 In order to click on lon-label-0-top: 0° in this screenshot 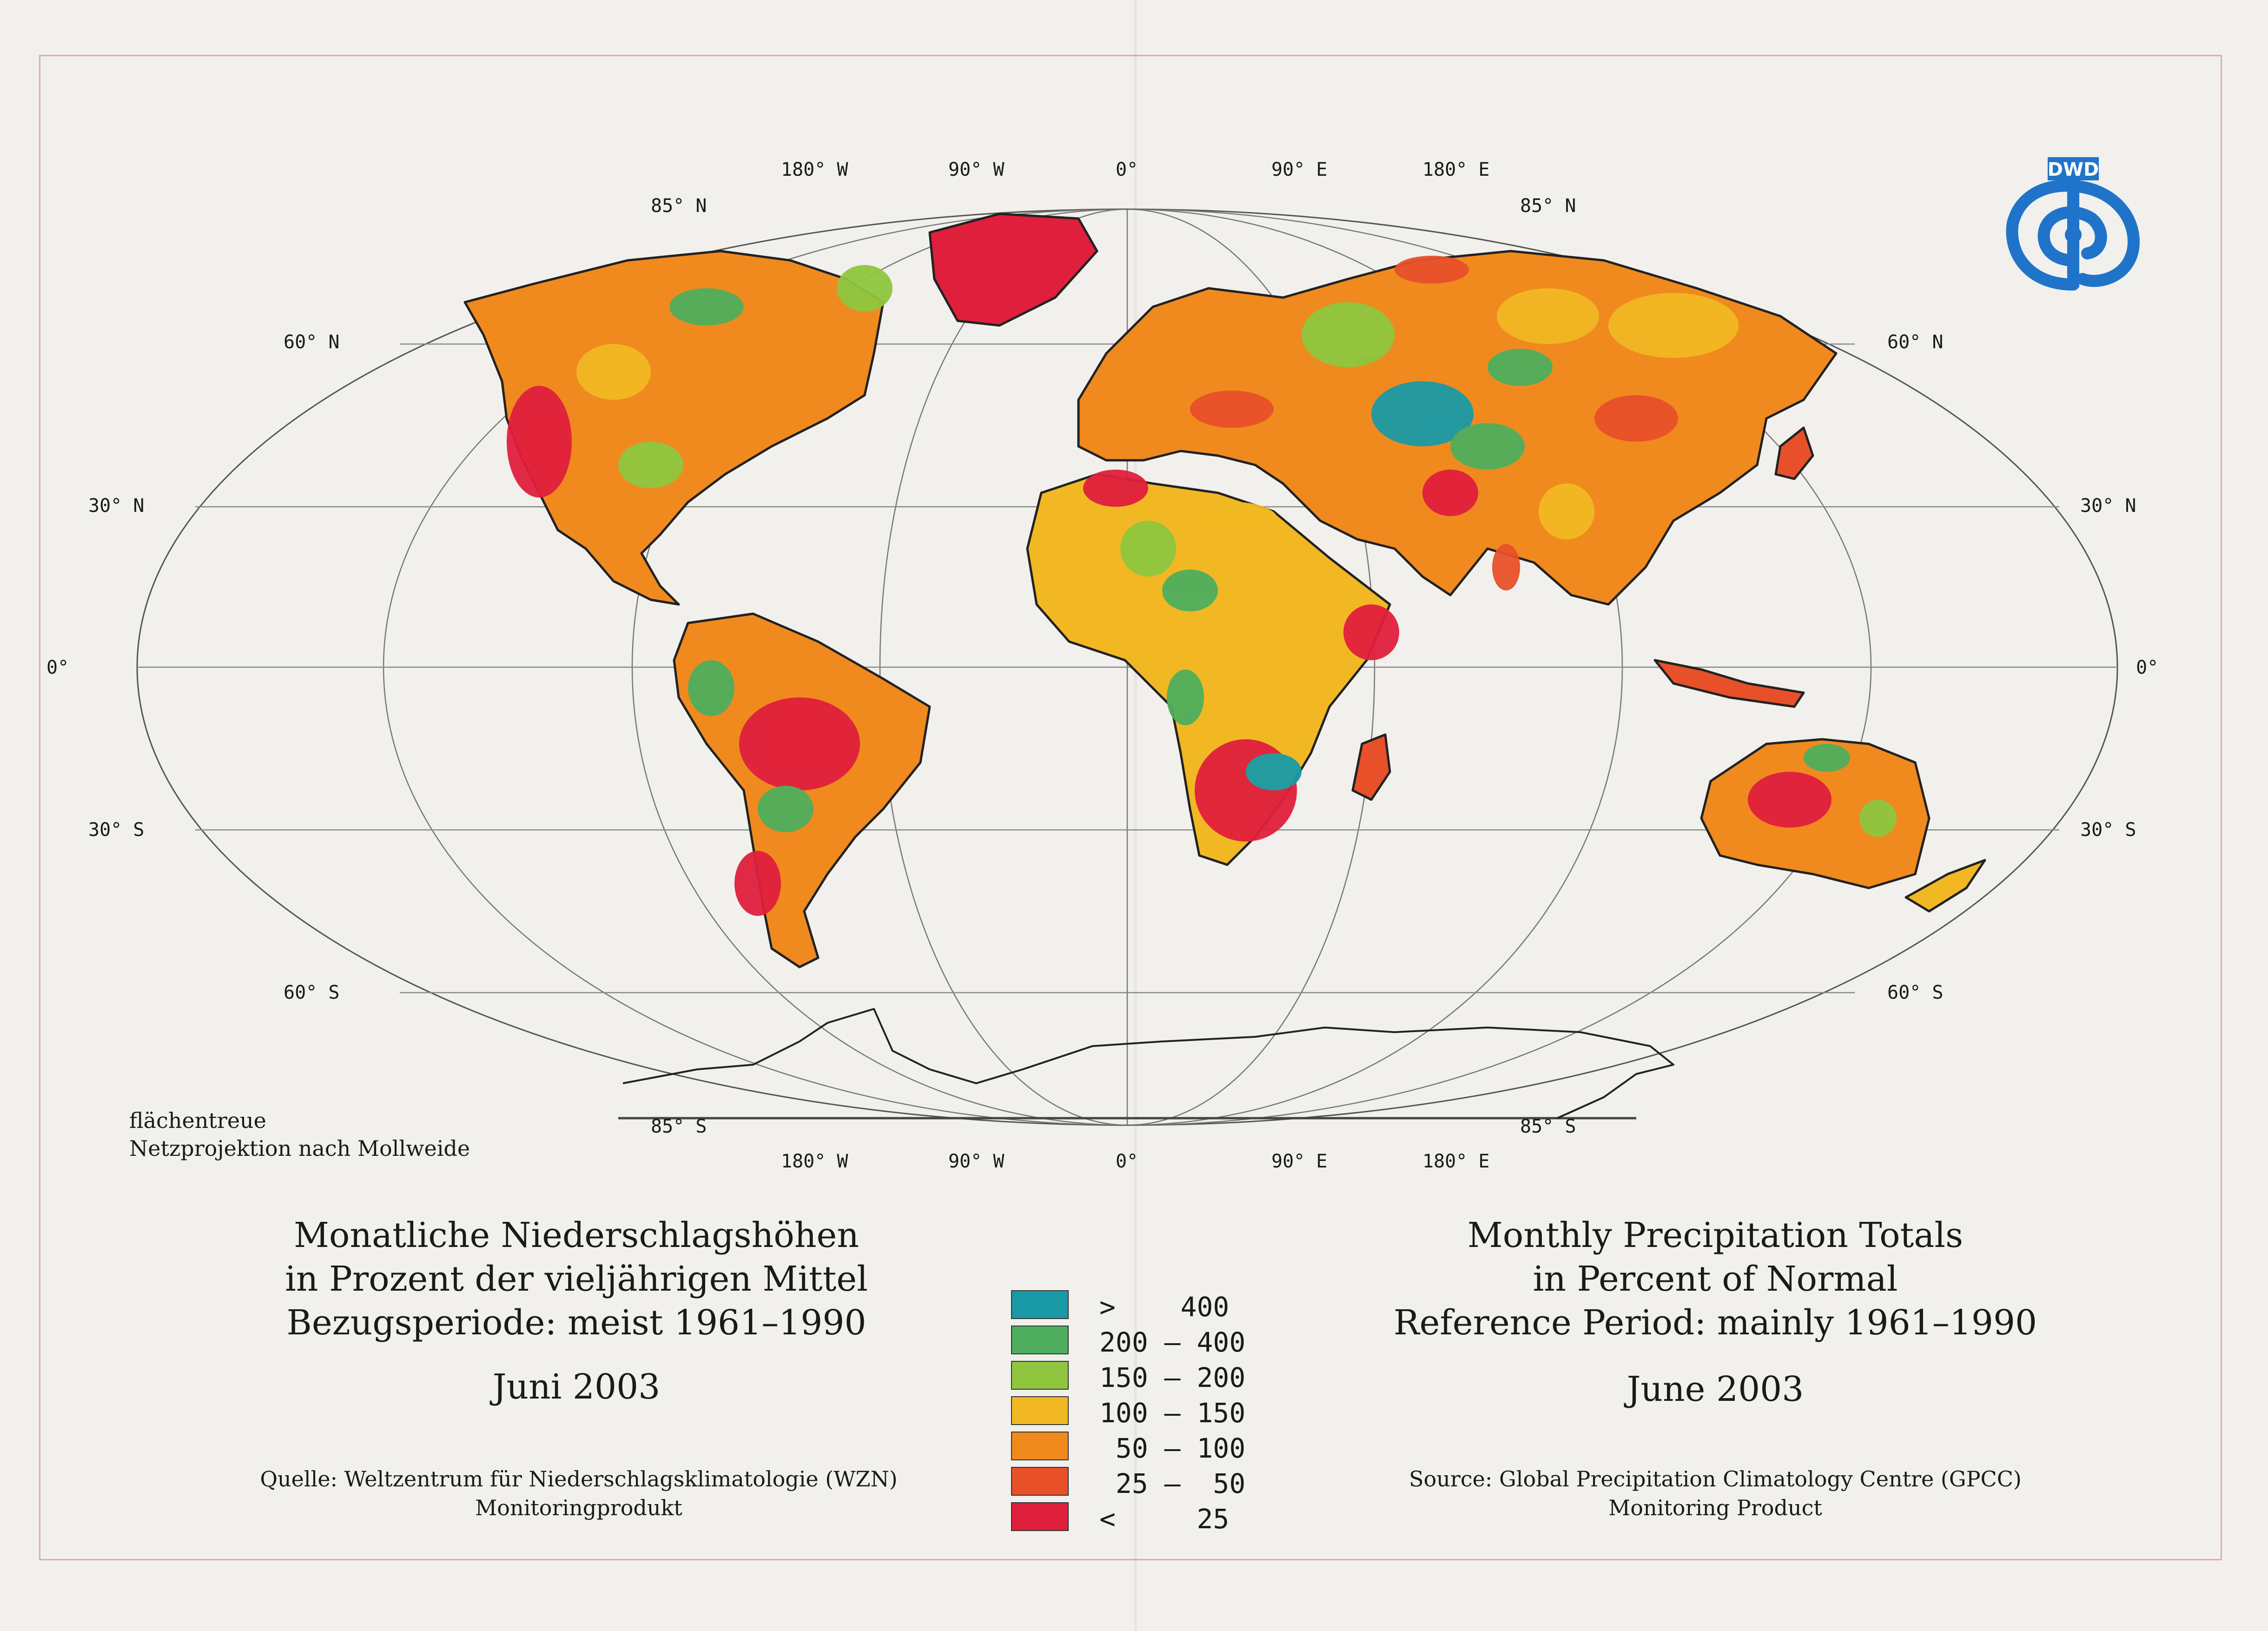, I will do `click(1127, 170)`.